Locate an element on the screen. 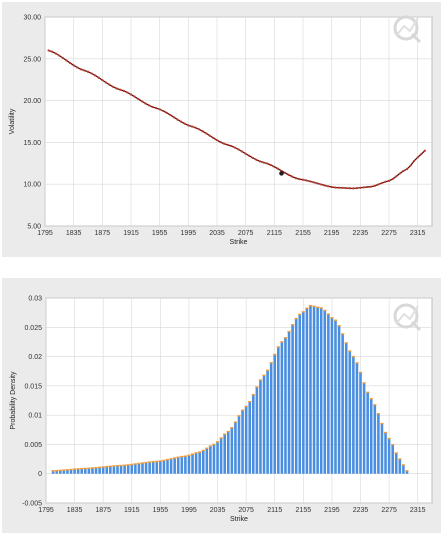 The image size is (446, 534). y-tick-label: 0.02 is located at coordinates (35, 357).